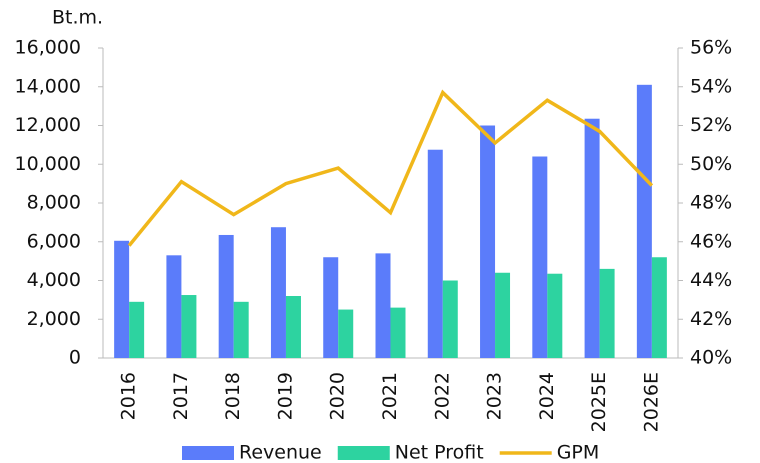  What do you see at coordinates (711, 86) in the screenshot?
I see `y2-tick-label: 54%` at bounding box center [711, 86].